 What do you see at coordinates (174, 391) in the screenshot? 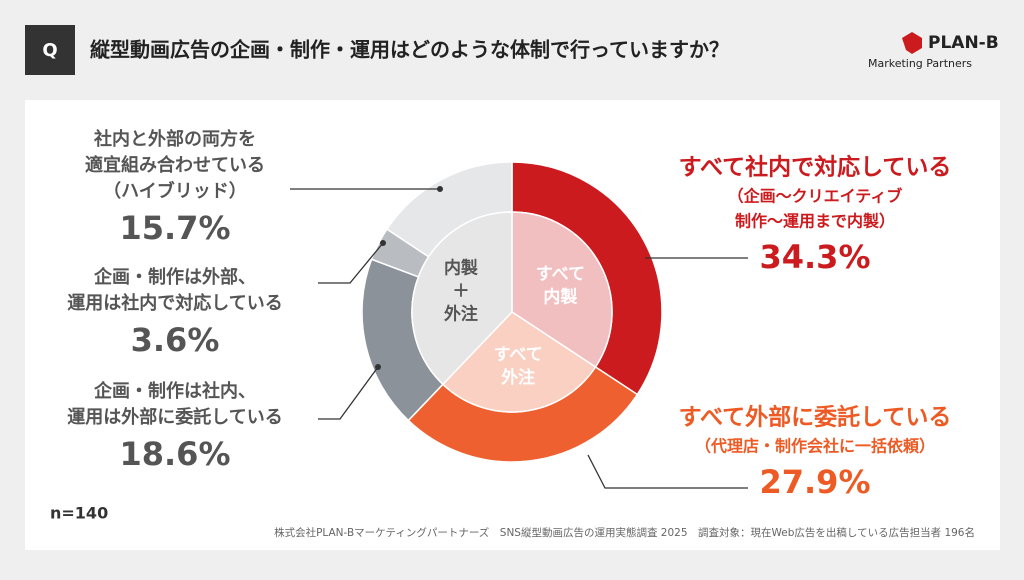
I see `category-label: 企画・制作は社内、` at bounding box center [174, 391].